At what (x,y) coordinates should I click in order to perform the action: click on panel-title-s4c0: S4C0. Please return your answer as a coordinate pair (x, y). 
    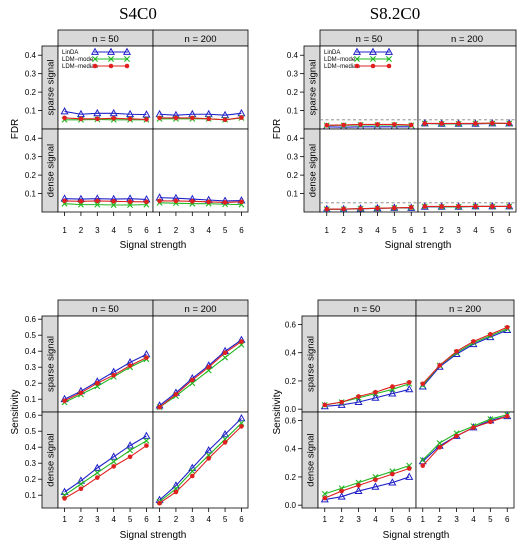
    Looking at the image, I should click on (138, 13).